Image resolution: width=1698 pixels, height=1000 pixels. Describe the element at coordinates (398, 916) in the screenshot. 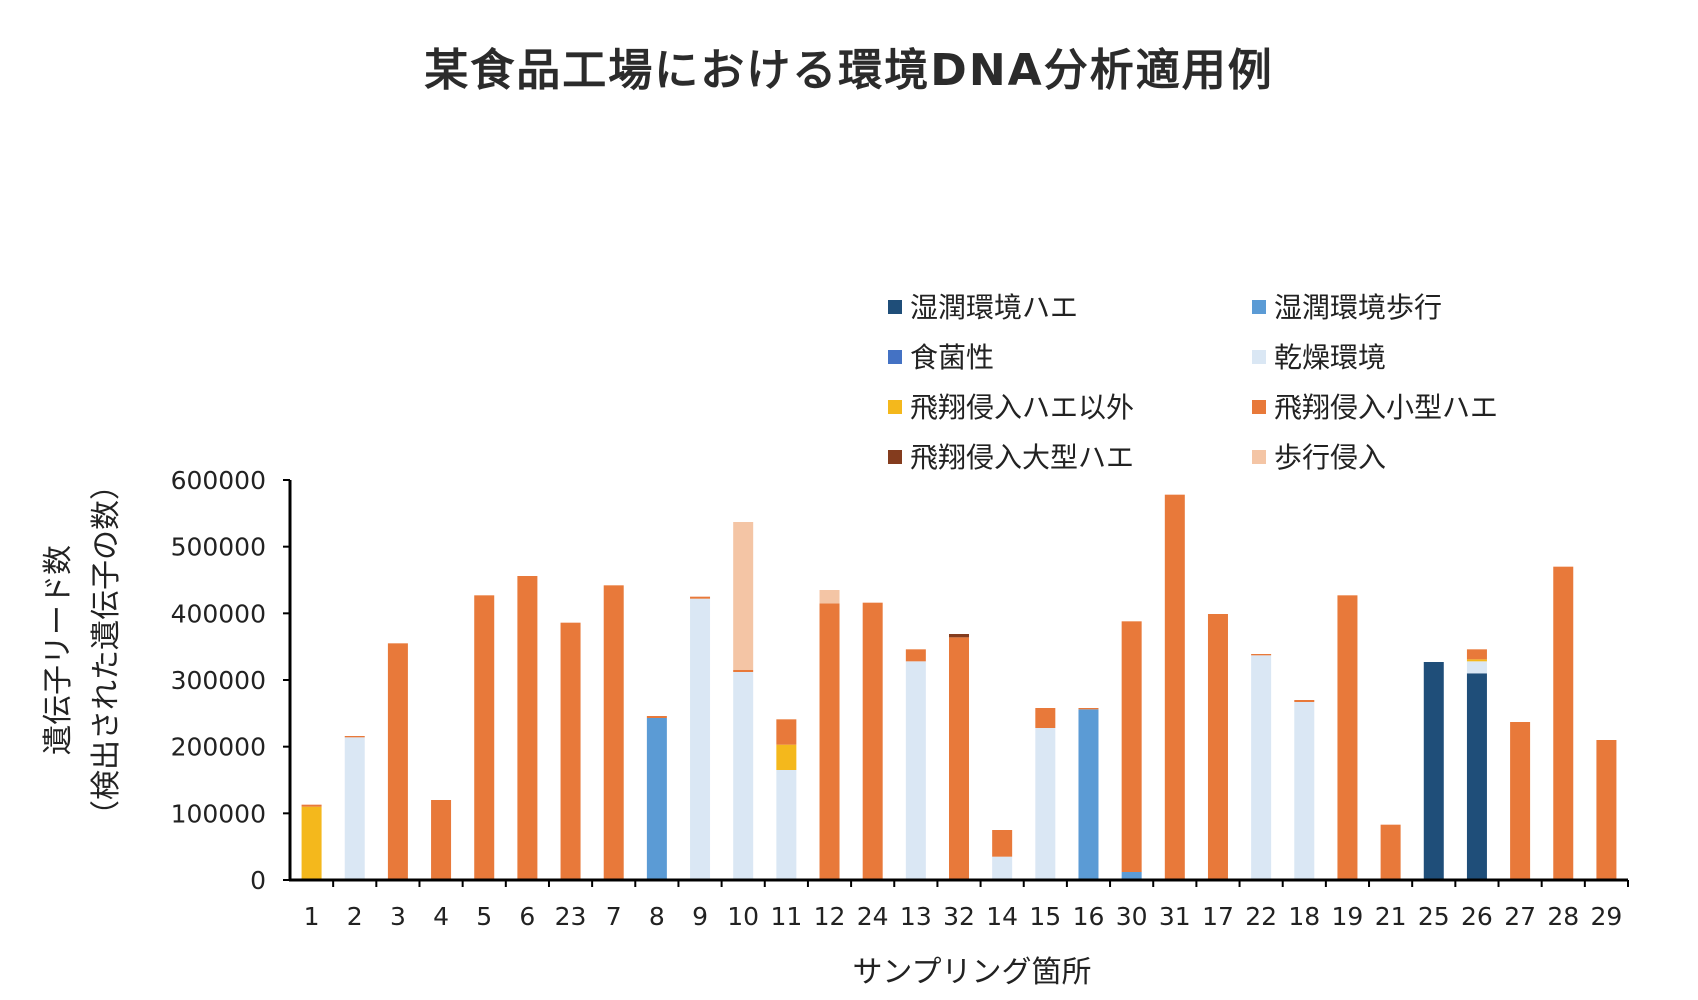

I see `x-tick-label-3: 3` at that location.